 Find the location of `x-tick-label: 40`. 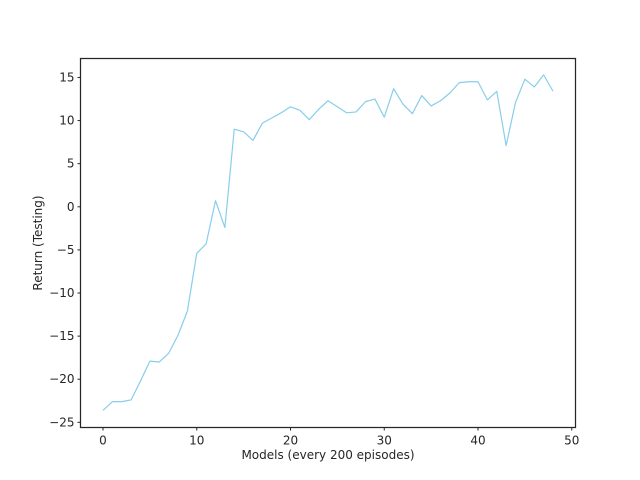

x-tick-label: 40 is located at coordinates (477, 441).